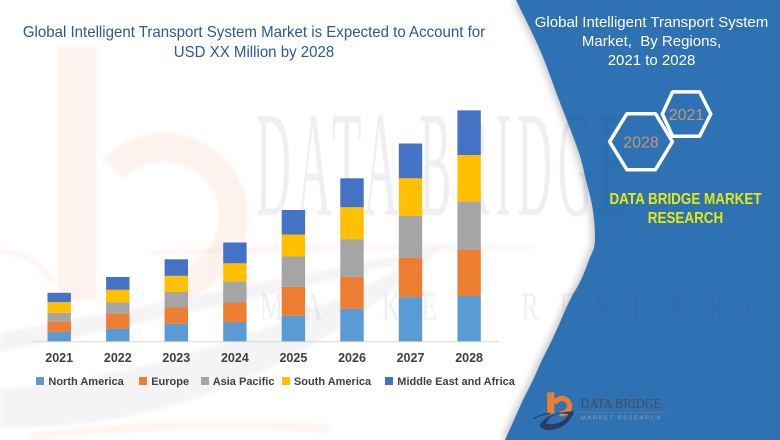  I want to click on svg-text: 2021, so click(687, 115).